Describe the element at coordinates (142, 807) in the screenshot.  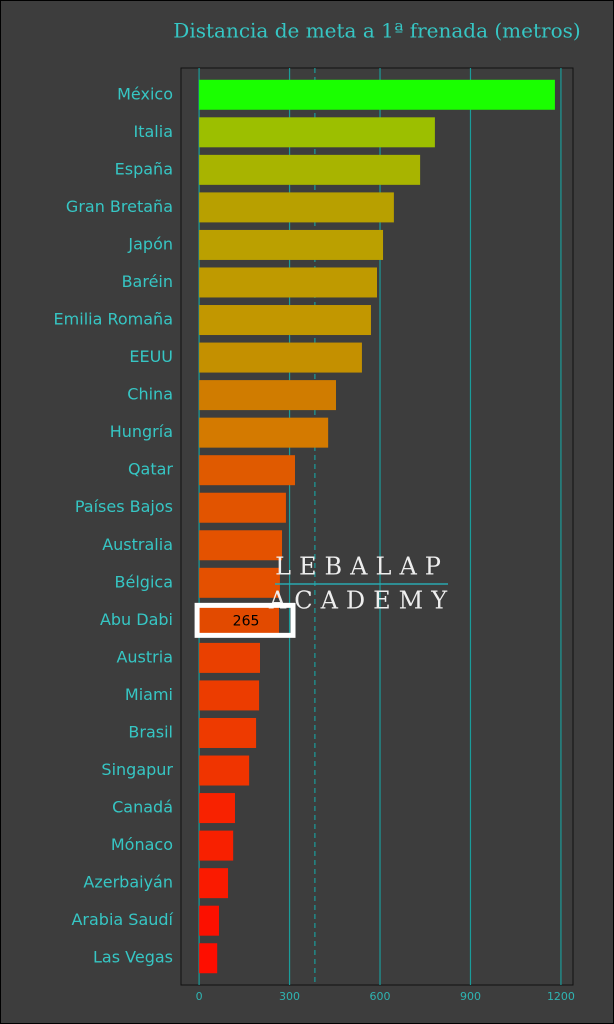
I see `y-tick-label: Canadá` at that location.